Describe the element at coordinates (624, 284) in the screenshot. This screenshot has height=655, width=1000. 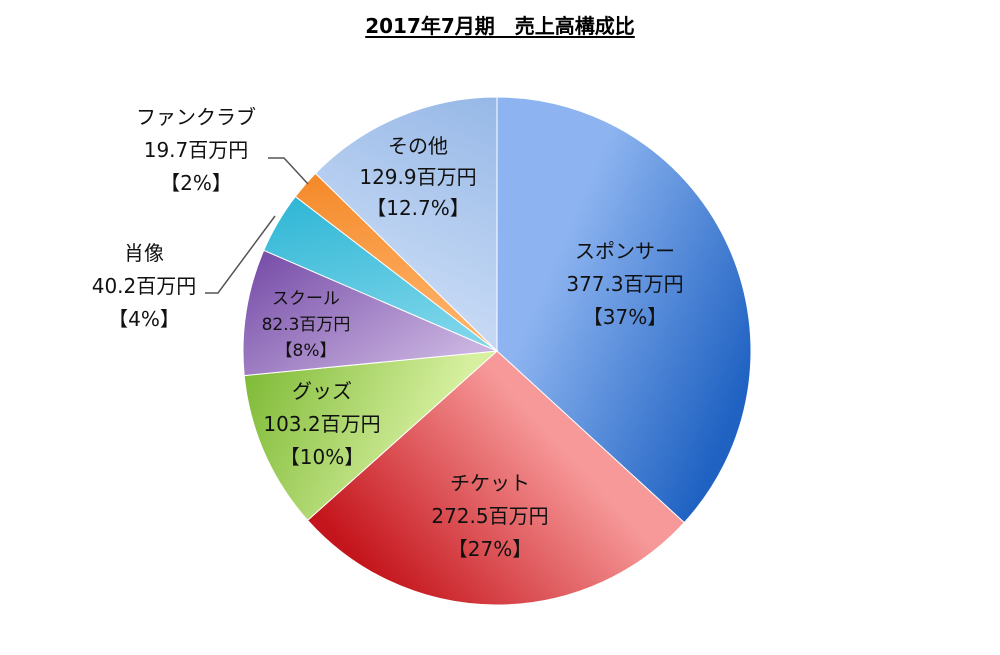
I see `slice-label-value: 377.3百万円` at that location.